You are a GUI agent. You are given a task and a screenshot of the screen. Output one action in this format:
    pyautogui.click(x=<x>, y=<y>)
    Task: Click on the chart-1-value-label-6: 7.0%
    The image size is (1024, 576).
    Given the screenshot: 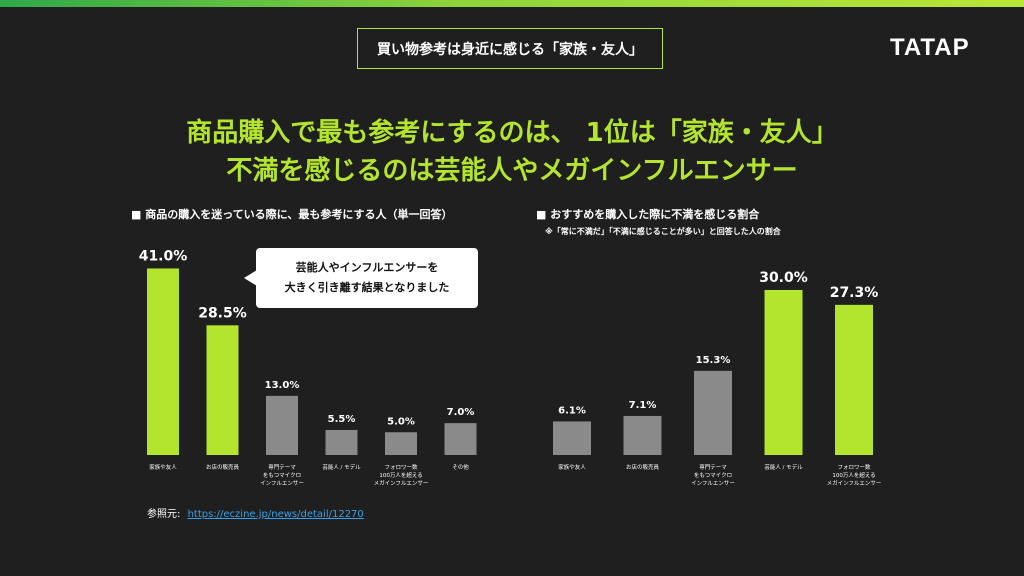 What is the action you would take?
    pyautogui.click(x=461, y=412)
    